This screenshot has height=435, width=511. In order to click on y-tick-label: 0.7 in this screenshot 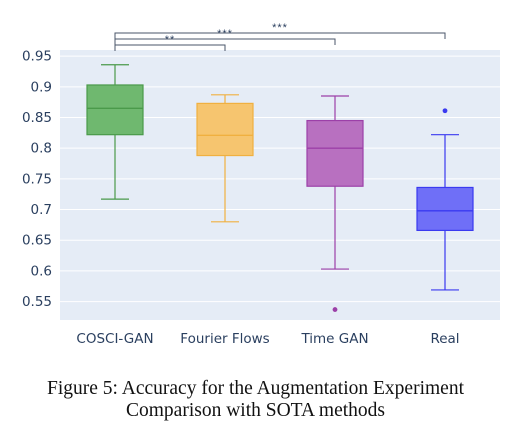, I will do `click(41, 210)`.